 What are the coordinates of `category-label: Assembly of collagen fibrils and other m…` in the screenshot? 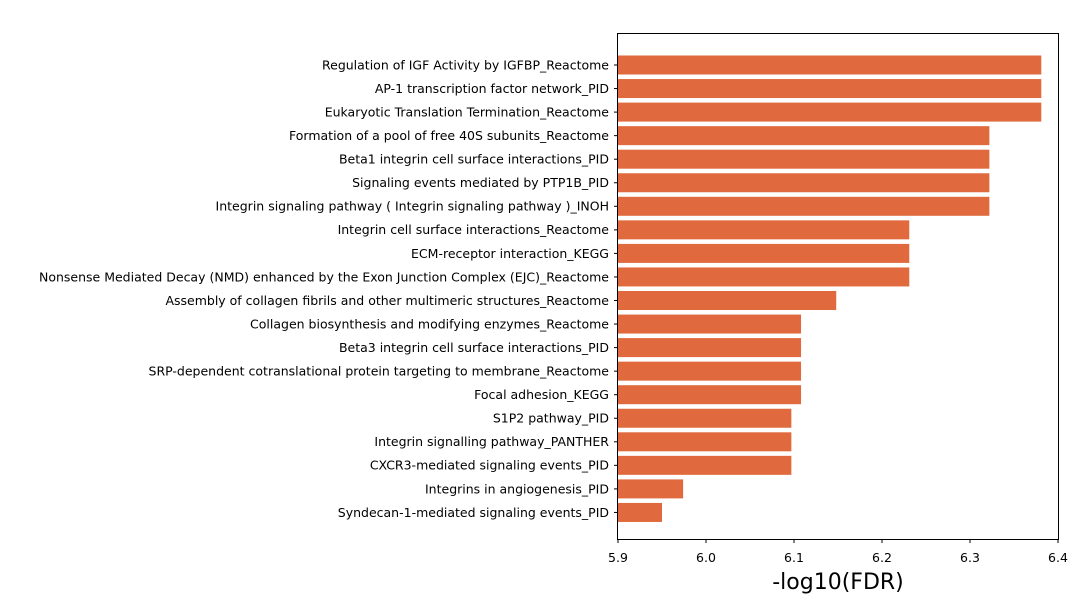 It's located at (387, 300).